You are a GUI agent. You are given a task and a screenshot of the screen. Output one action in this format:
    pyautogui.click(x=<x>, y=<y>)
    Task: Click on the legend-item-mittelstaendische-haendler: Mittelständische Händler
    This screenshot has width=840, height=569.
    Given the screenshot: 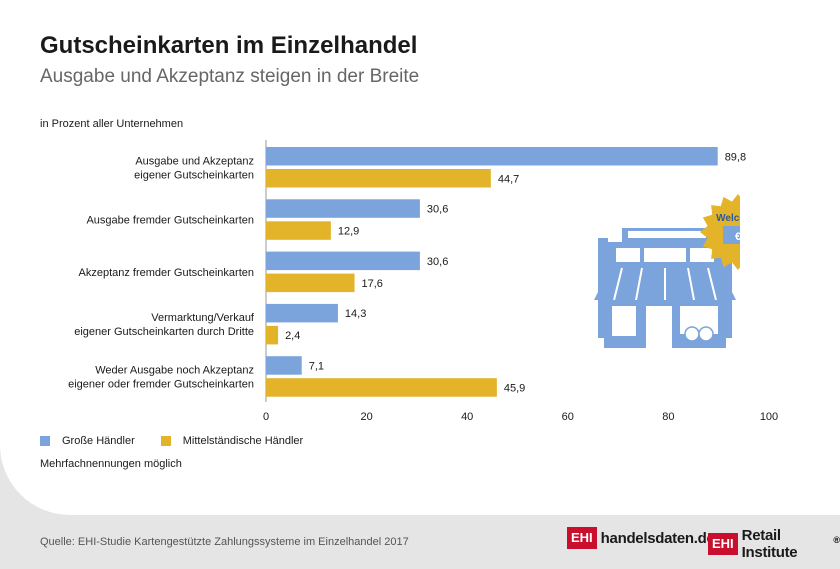 What is the action you would take?
    pyautogui.click(x=232, y=441)
    